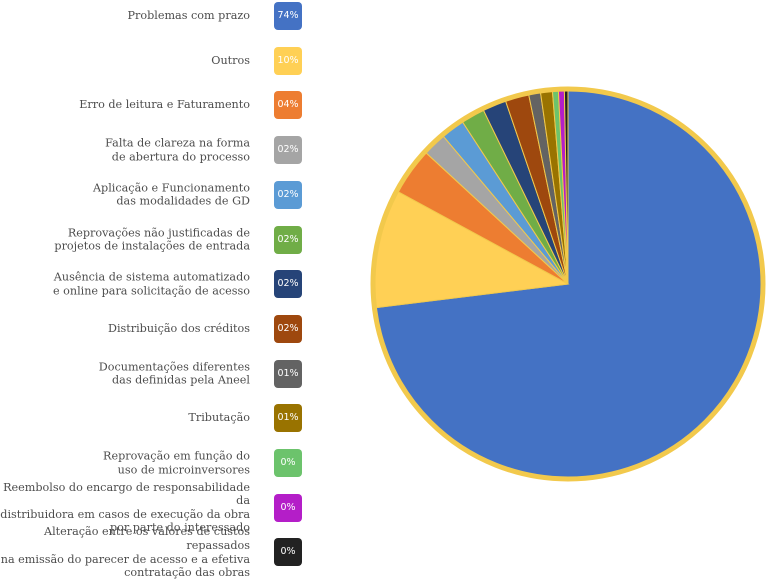 The width and height of the screenshot is (768, 580). I want to click on legend-percent-badge: 74%, so click(288, 16).